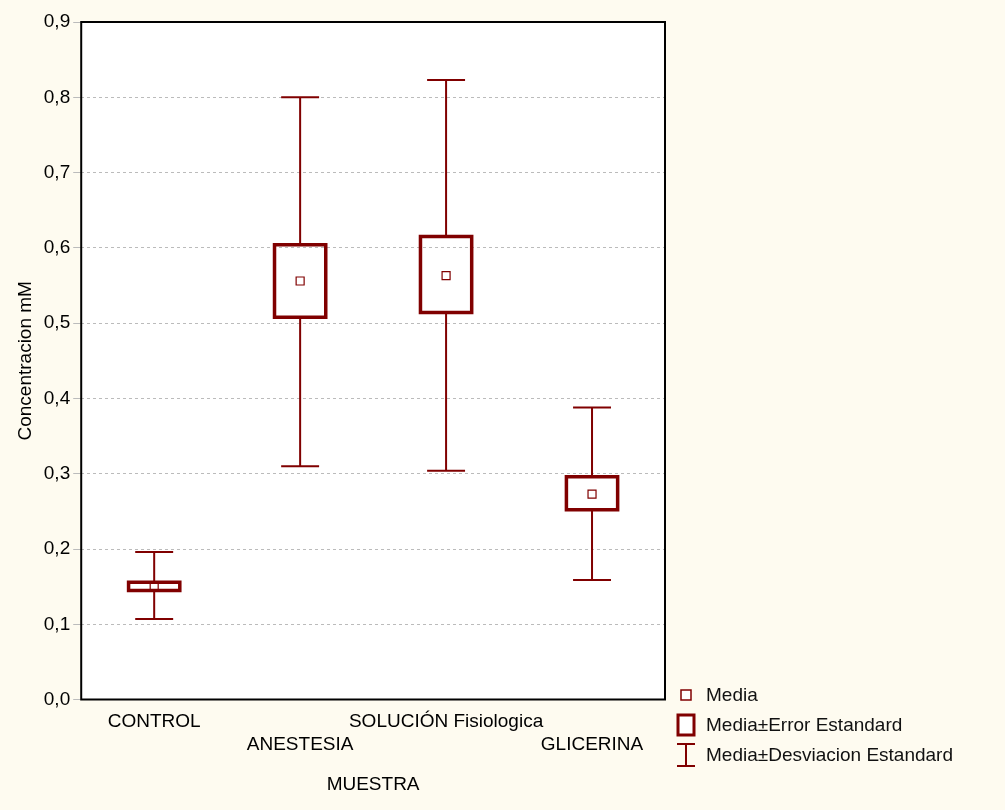 The width and height of the screenshot is (1005, 810). What do you see at coordinates (57, 698) in the screenshot?
I see `y-tick-label: 0,0` at bounding box center [57, 698].